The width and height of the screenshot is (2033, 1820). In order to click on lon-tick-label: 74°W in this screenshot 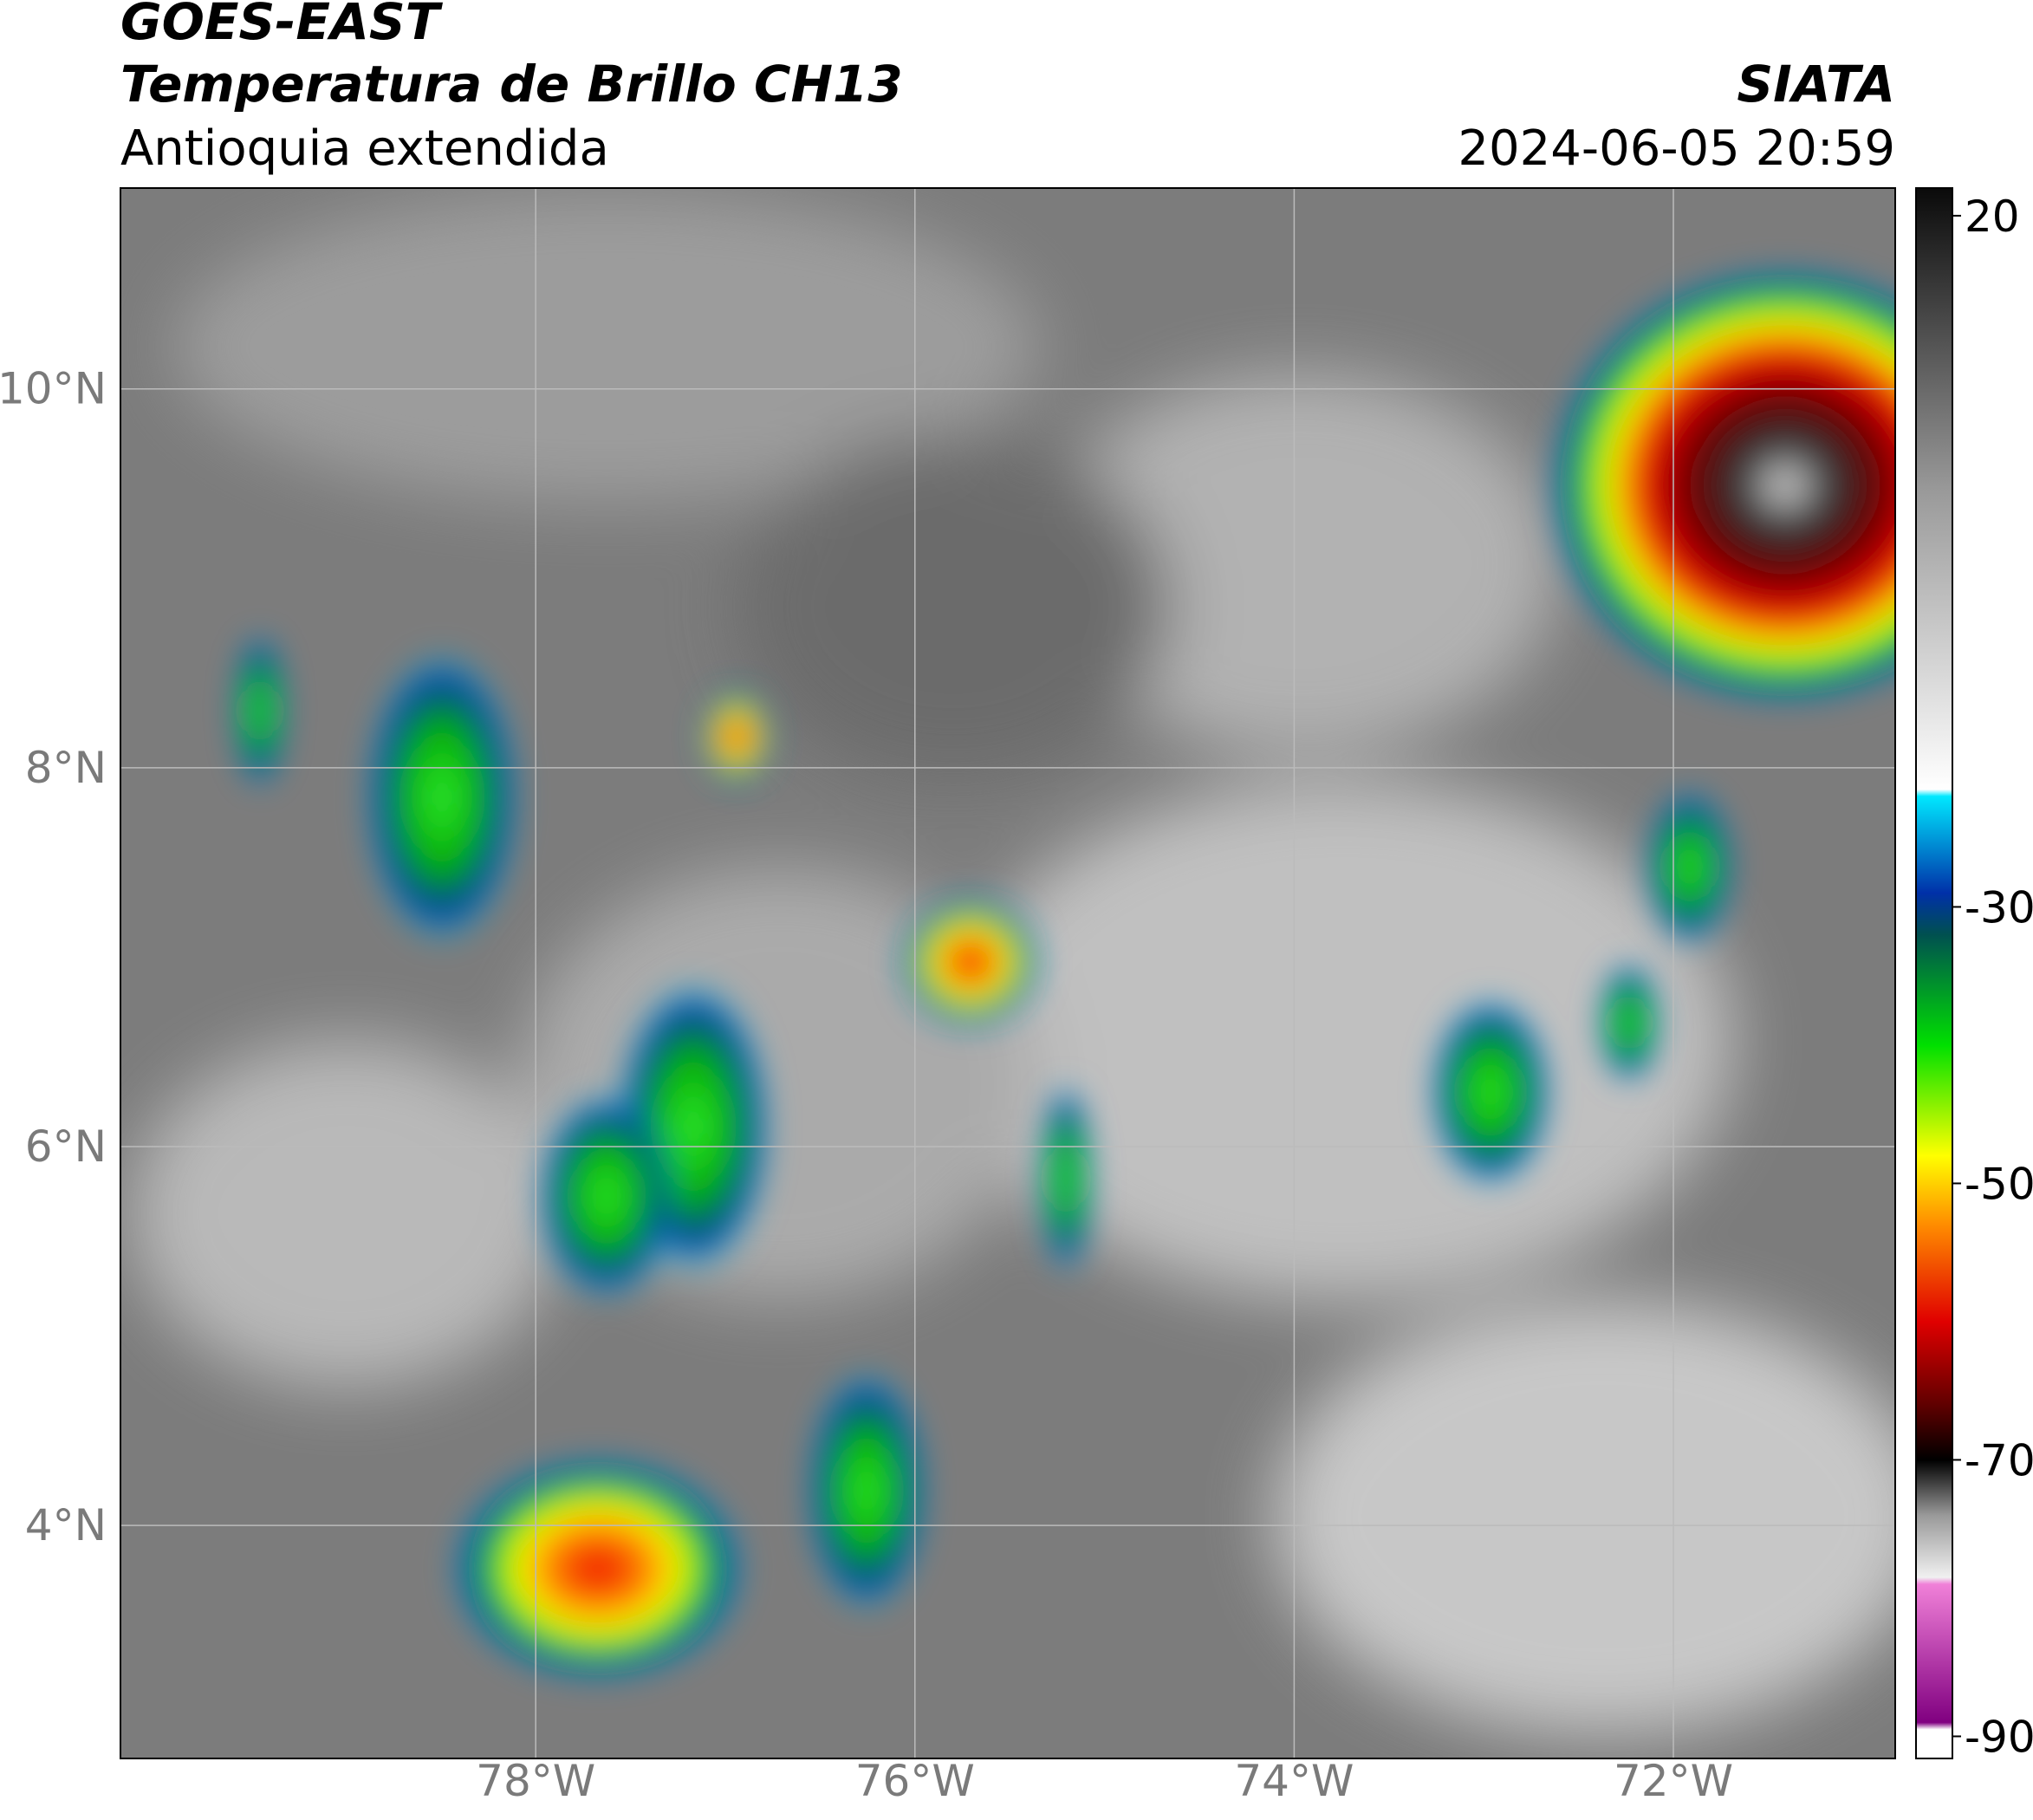, I will do `click(1294, 1781)`.